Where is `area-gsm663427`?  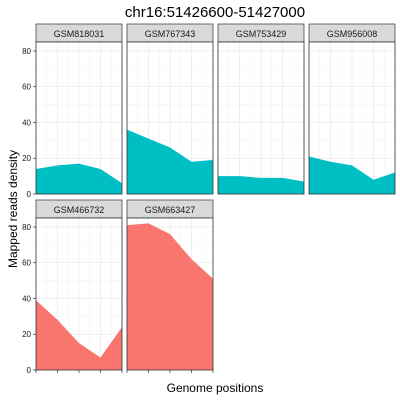 area-gsm663427 is located at coordinates (170, 296).